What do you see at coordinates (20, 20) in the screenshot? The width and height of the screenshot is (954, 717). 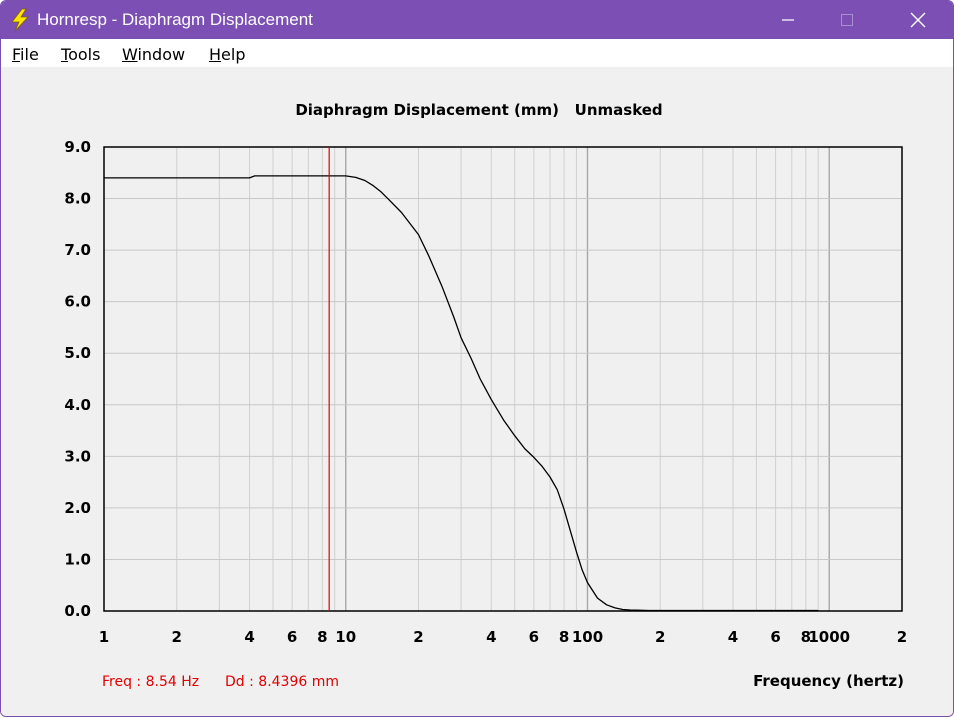 I see `lightning-bolt-icon` at bounding box center [20, 20].